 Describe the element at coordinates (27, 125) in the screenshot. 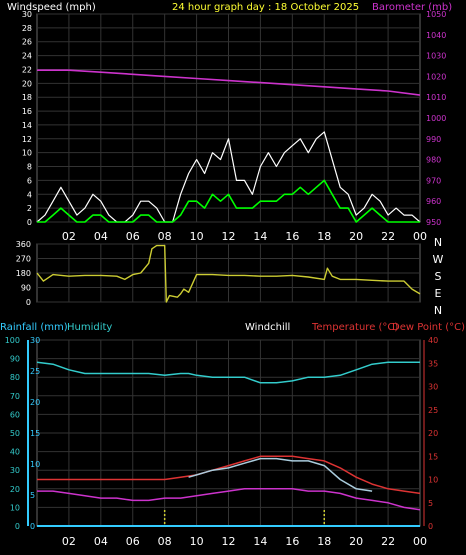

I see `windspeed-tick-label: 14` at that location.